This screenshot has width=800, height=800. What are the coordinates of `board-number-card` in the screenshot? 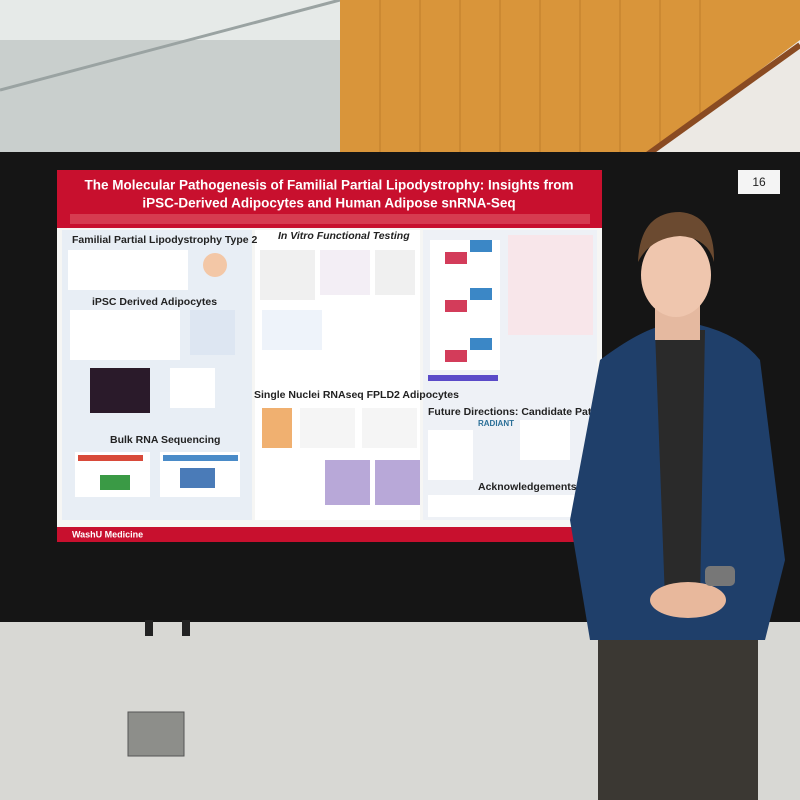 It's located at (759, 182).